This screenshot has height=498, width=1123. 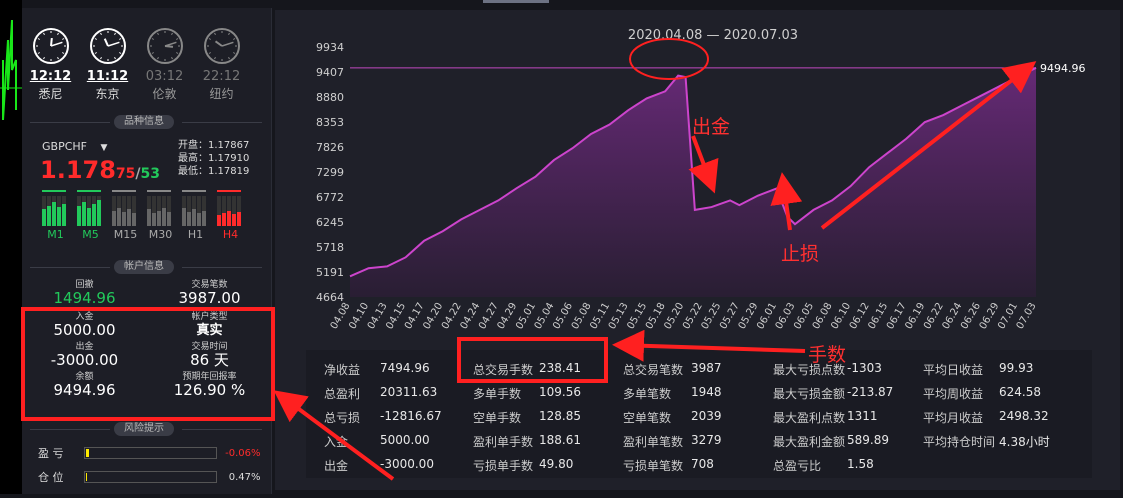 What do you see at coordinates (330, 172) in the screenshot?
I see `y-tick-label: 7299` at bounding box center [330, 172].